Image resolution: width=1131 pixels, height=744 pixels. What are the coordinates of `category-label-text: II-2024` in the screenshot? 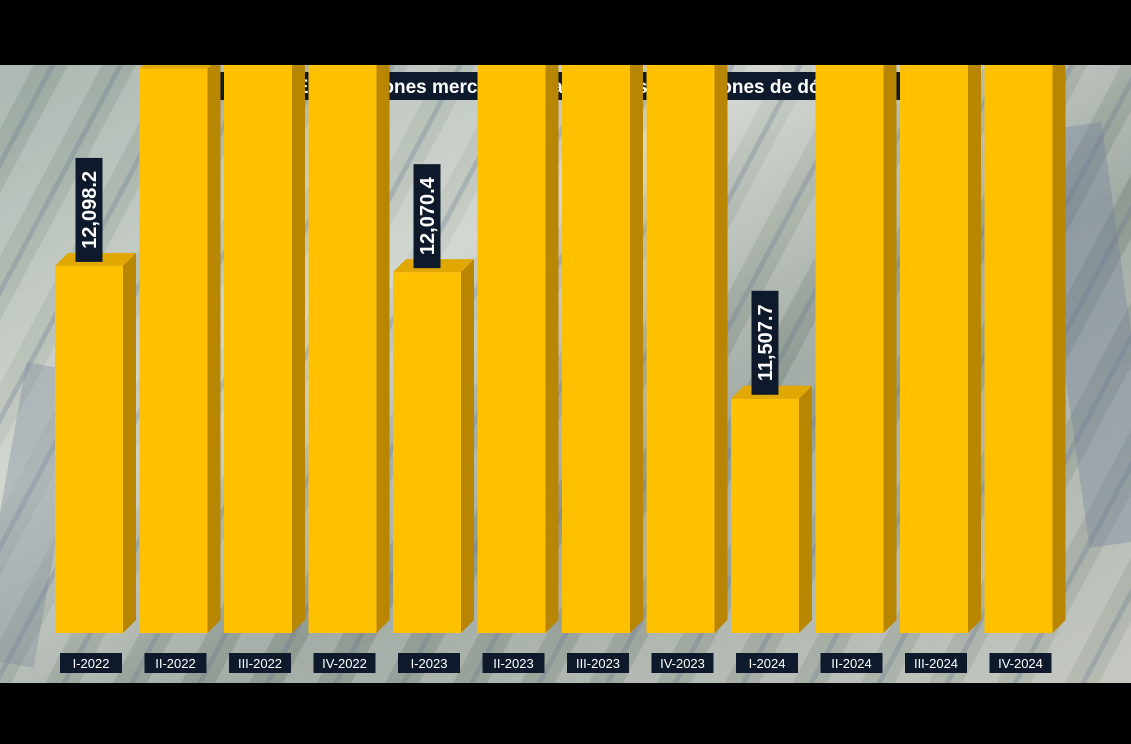 It's located at (851, 663).